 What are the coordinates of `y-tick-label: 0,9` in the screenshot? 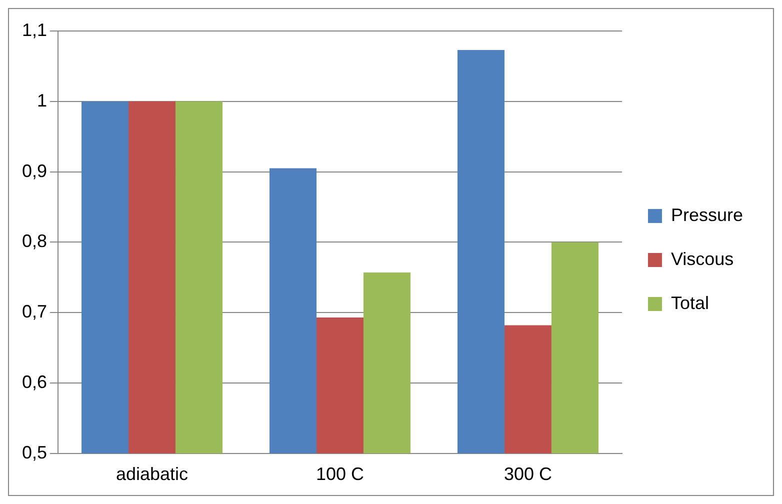 It's located at (35, 170).